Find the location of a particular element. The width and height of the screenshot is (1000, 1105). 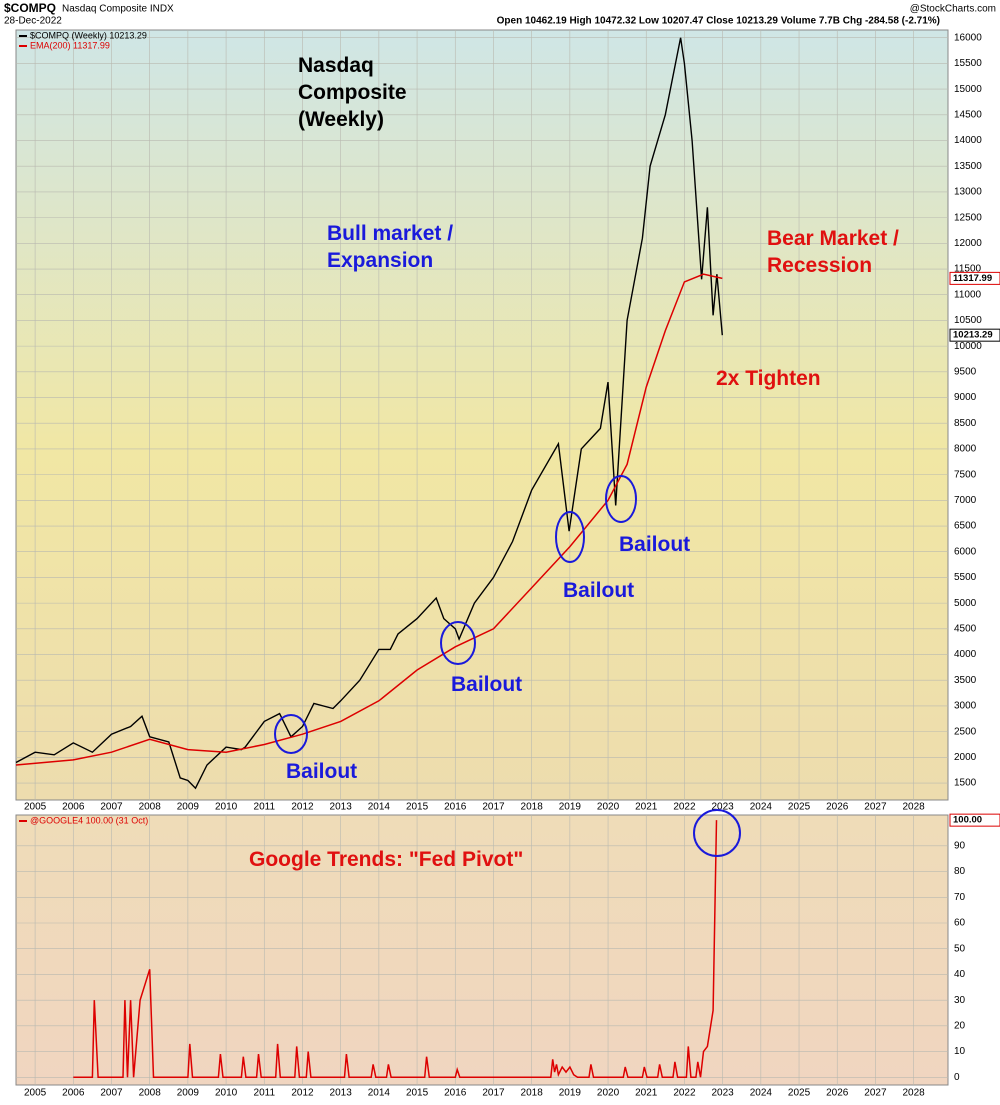

y-tick-label: 4000 is located at coordinates (965, 654).